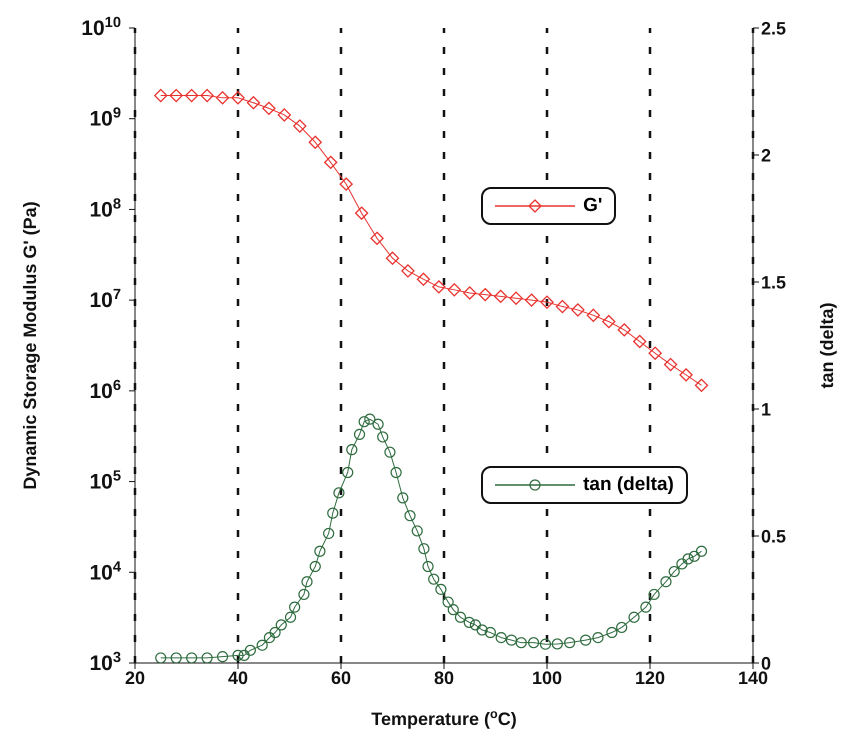  Describe the element at coordinates (773, 28) in the screenshot. I see `y2-tick-label: 2.5` at that location.